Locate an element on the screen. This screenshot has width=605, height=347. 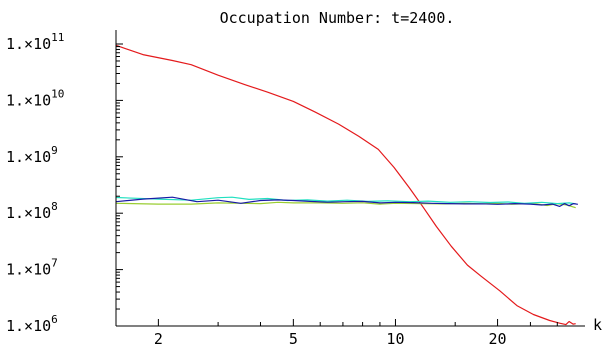
y-tick-label: 1.×107 is located at coordinates (32, 268).